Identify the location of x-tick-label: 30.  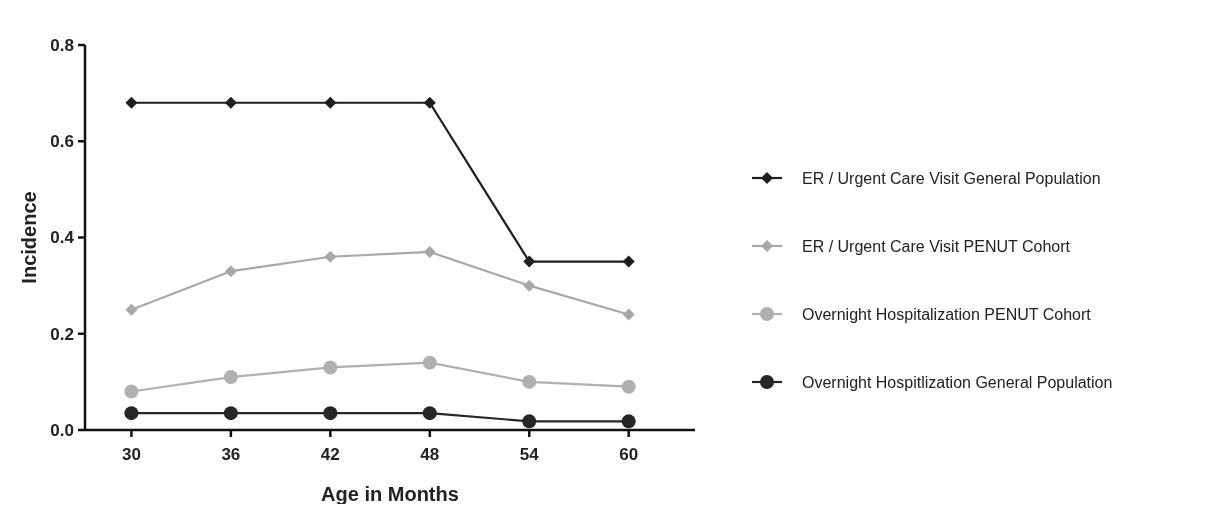
(131, 454).